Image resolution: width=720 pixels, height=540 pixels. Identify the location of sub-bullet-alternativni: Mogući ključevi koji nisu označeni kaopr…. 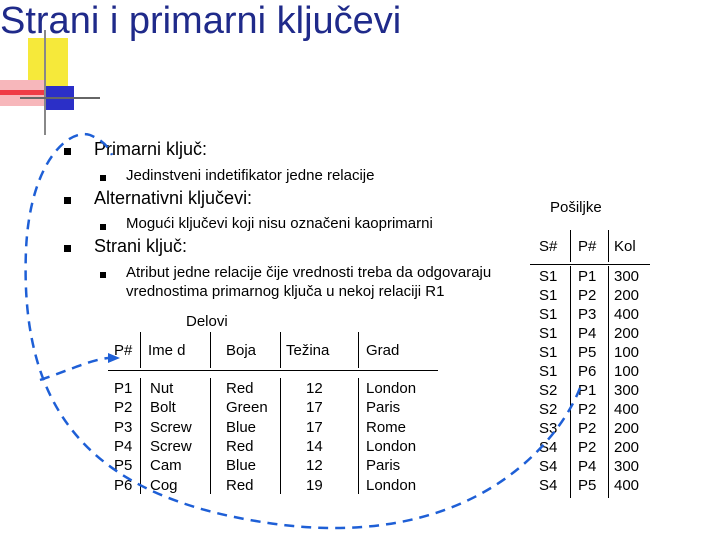
(279, 223).